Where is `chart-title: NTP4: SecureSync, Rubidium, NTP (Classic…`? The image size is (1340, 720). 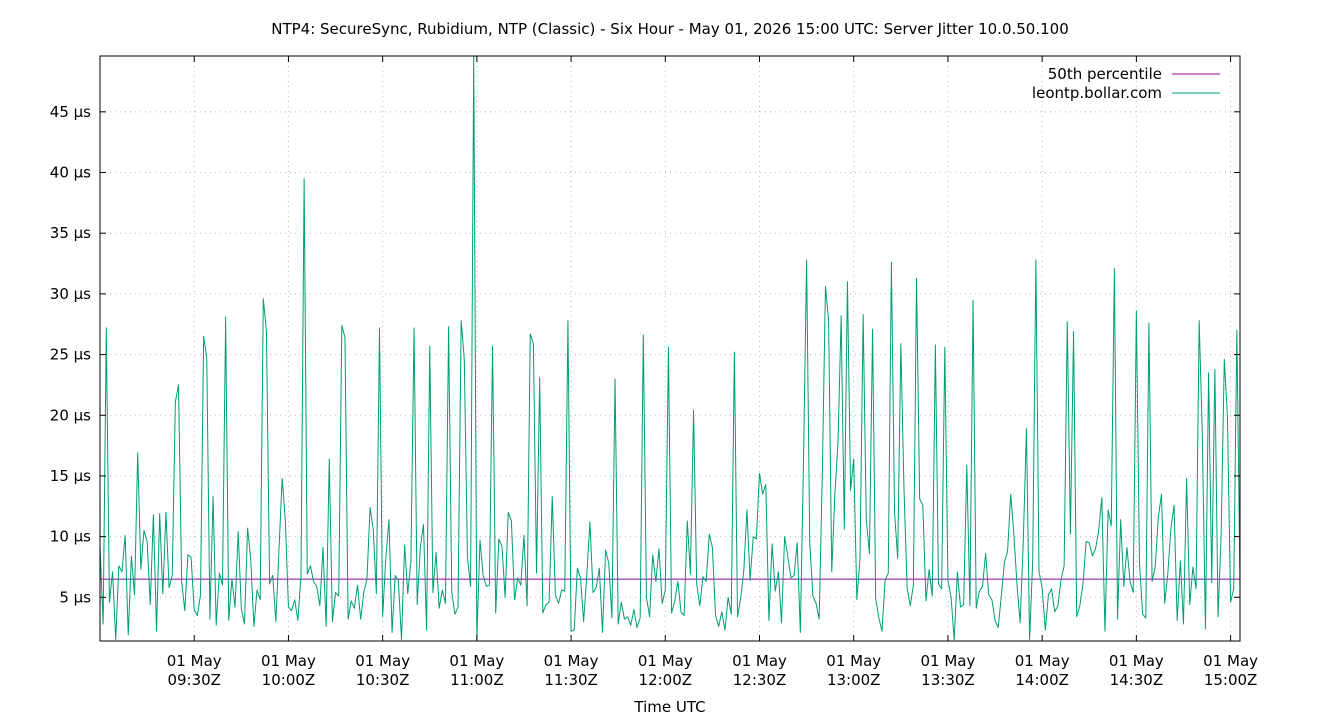 chart-title: NTP4: SecureSync, Rubidium, NTP (Classic… is located at coordinates (670, 29).